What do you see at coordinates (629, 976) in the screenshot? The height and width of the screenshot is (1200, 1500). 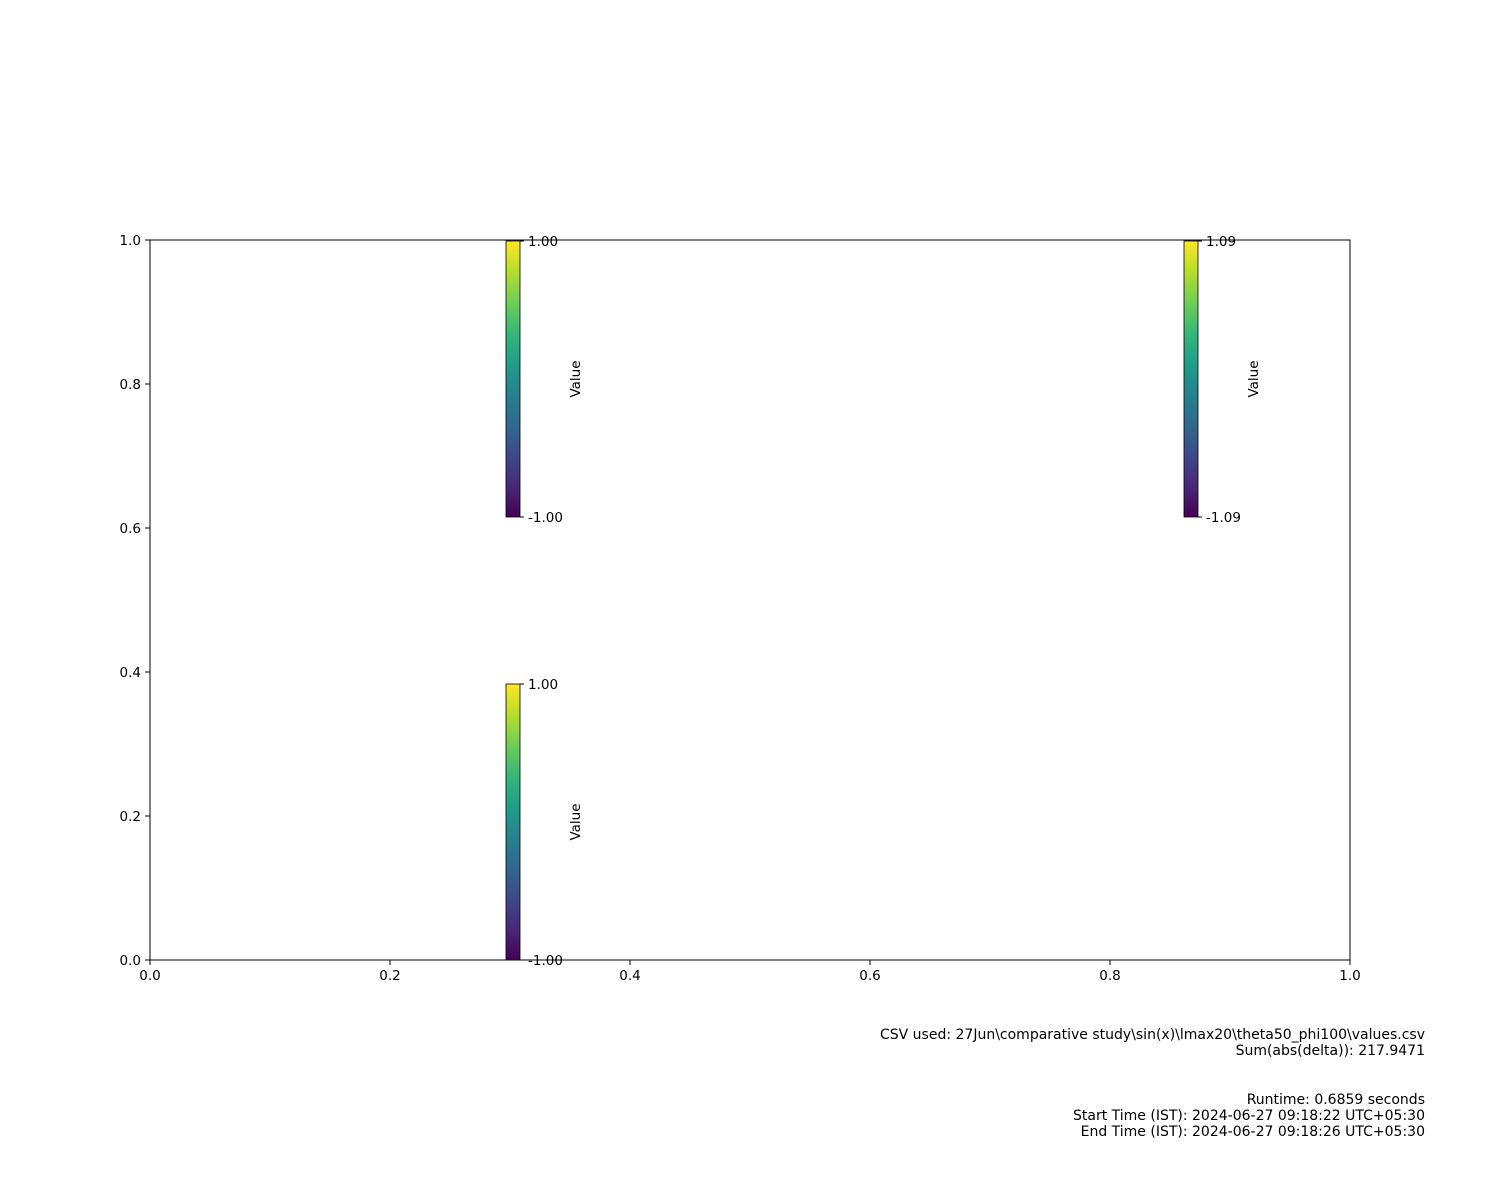 I see `x-tick-label: 0.4` at bounding box center [629, 976].